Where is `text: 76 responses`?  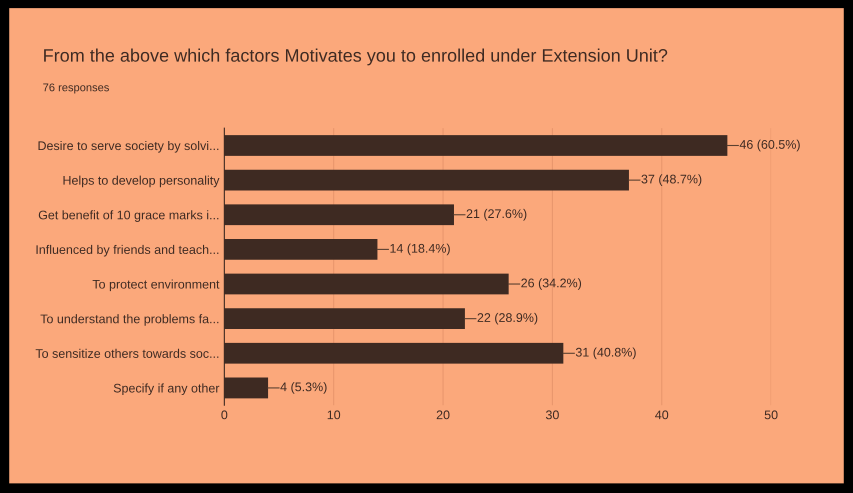 text: 76 responses is located at coordinates (76, 88).